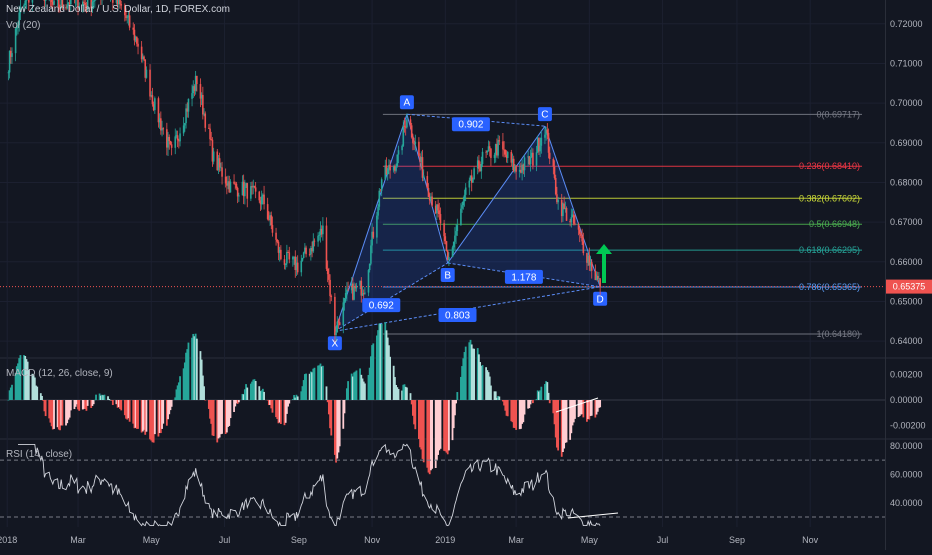 The height and width of the screenshot is (555, 932). I want to click on y-tick-label: 0.67000, so click(906, 222).